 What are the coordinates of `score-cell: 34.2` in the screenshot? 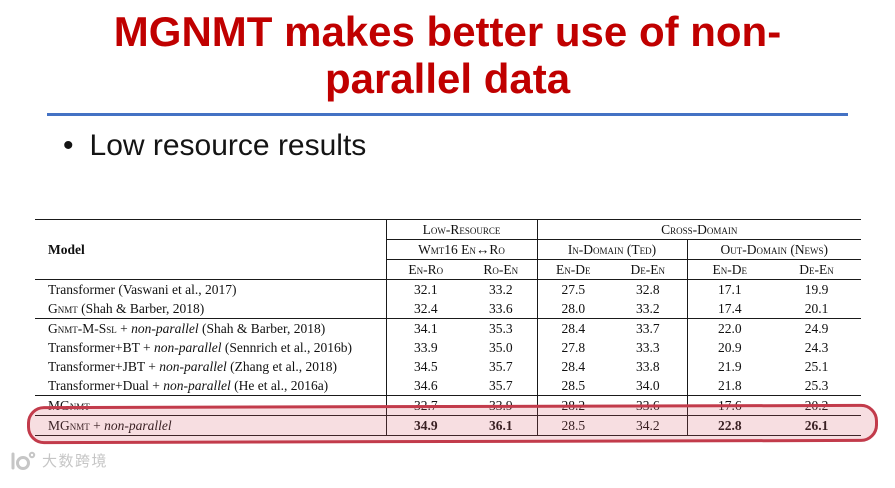 It's located at (648, 425).